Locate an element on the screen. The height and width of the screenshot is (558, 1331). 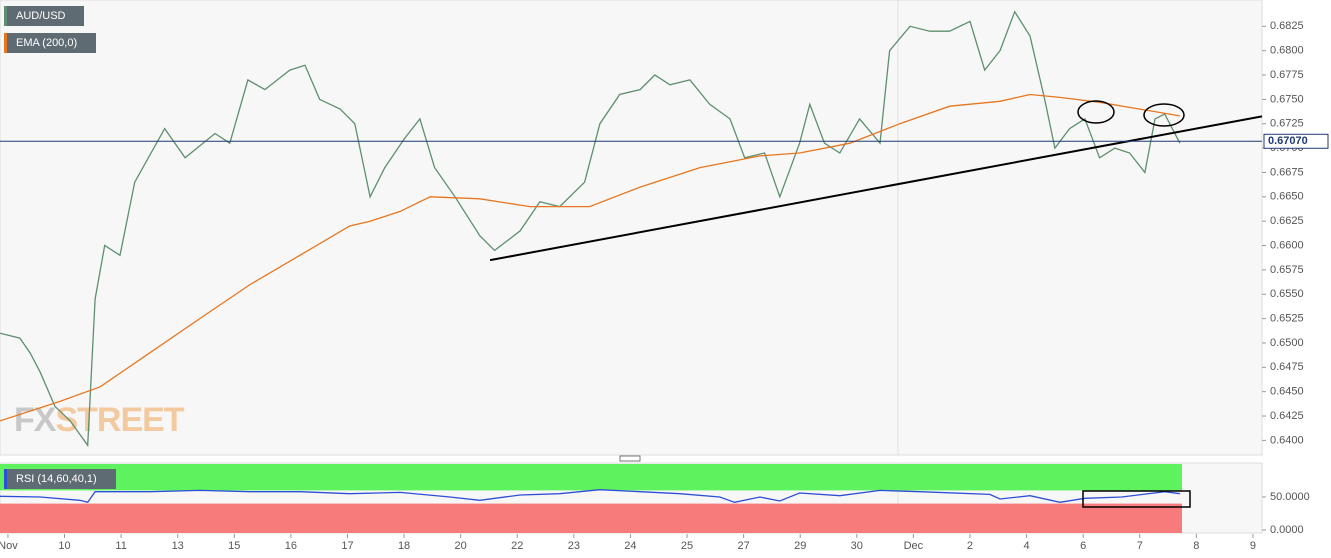
legend-label: AUD/USD is located at coordinates (41, 16).